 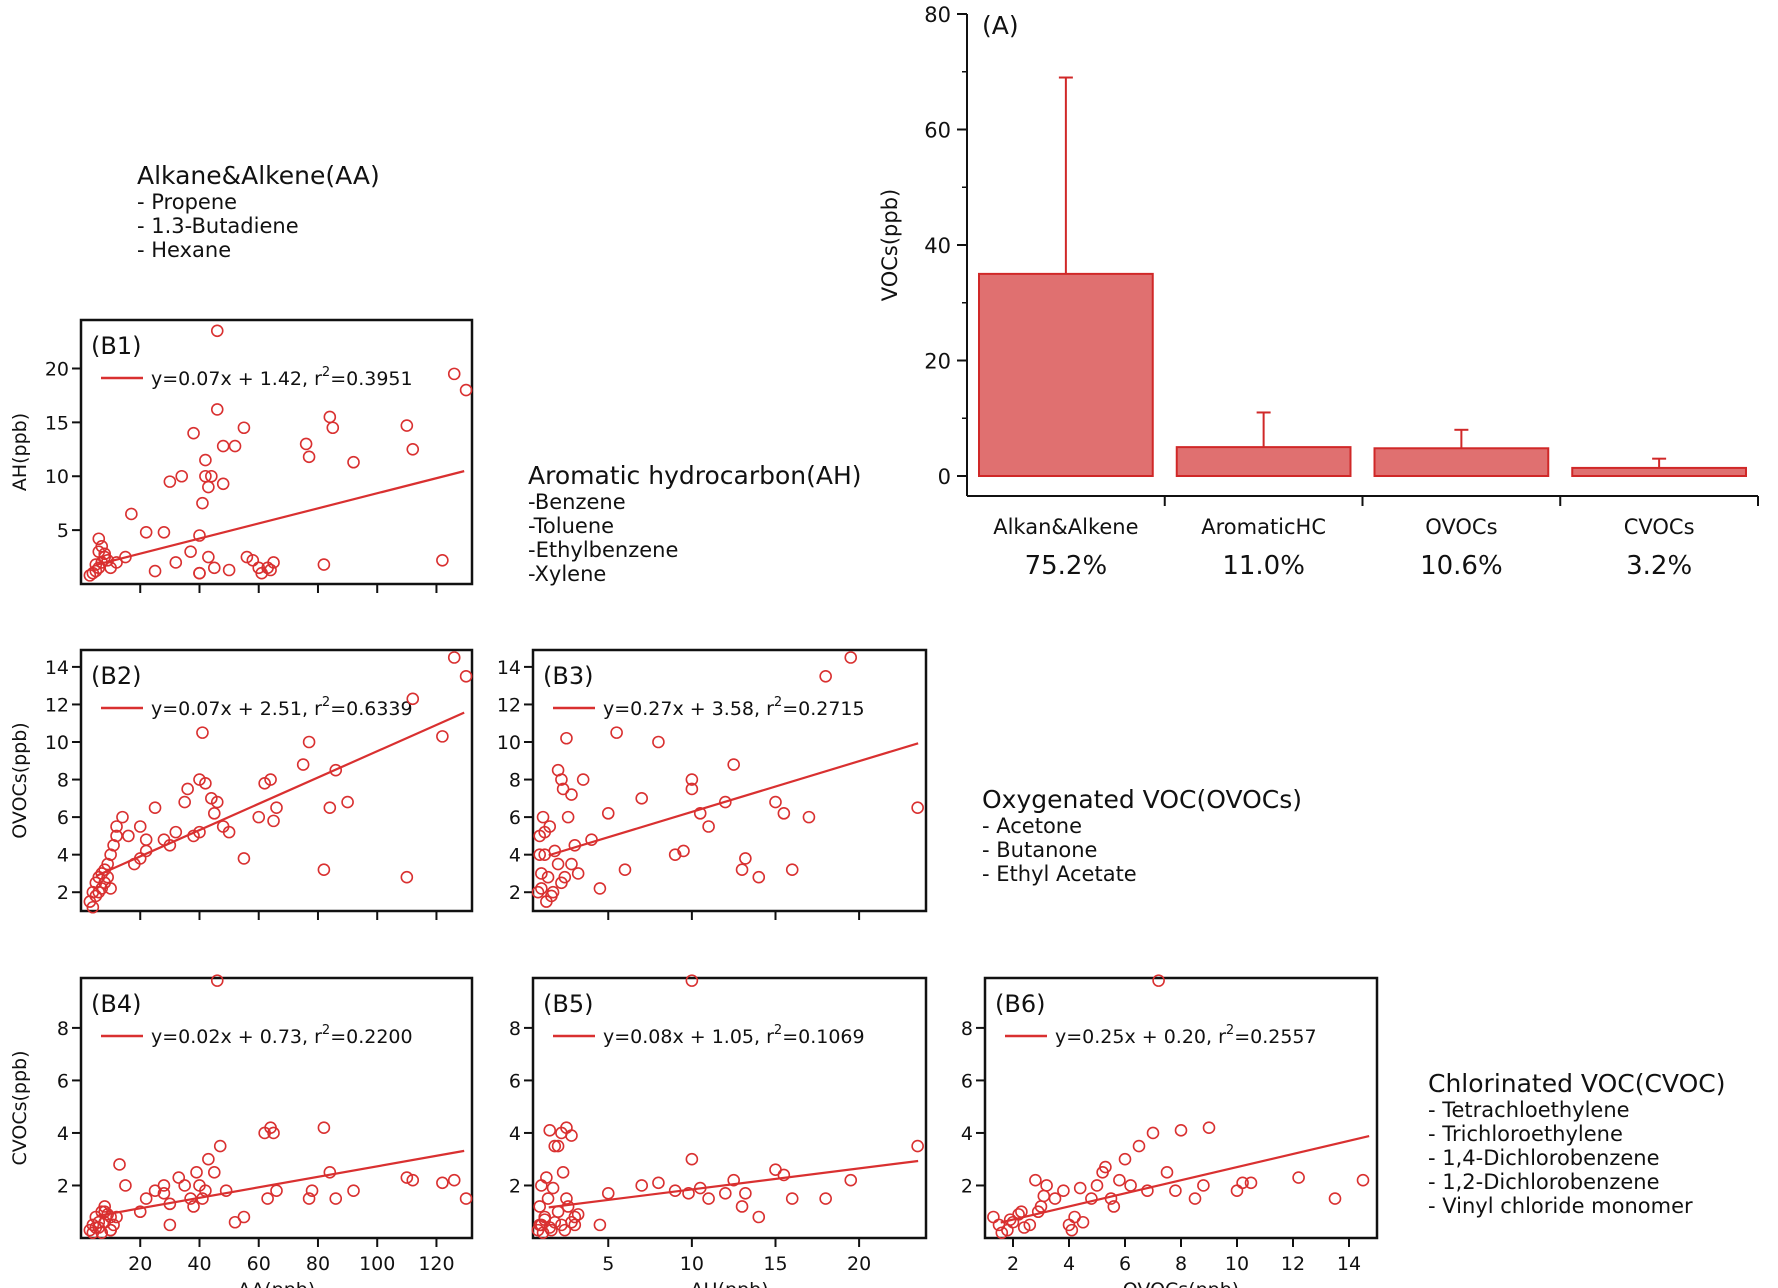 I want to click on regression-line, so click(x=733, y=799).